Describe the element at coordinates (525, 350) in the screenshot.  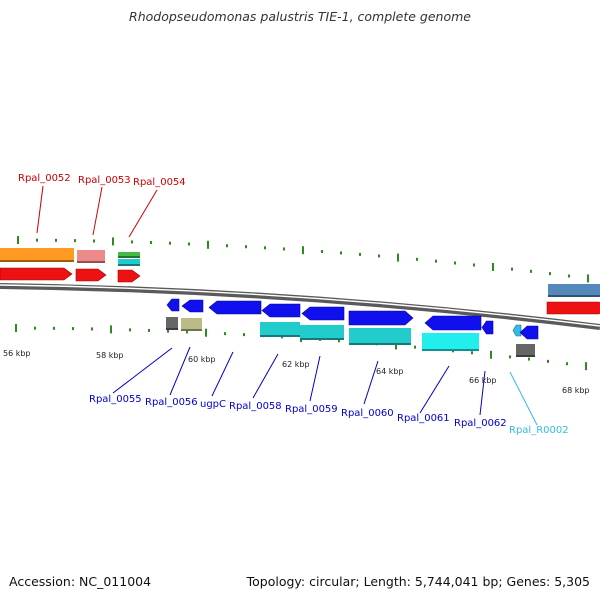
I see `gene-feature-rpal-r0002-box` at that location.